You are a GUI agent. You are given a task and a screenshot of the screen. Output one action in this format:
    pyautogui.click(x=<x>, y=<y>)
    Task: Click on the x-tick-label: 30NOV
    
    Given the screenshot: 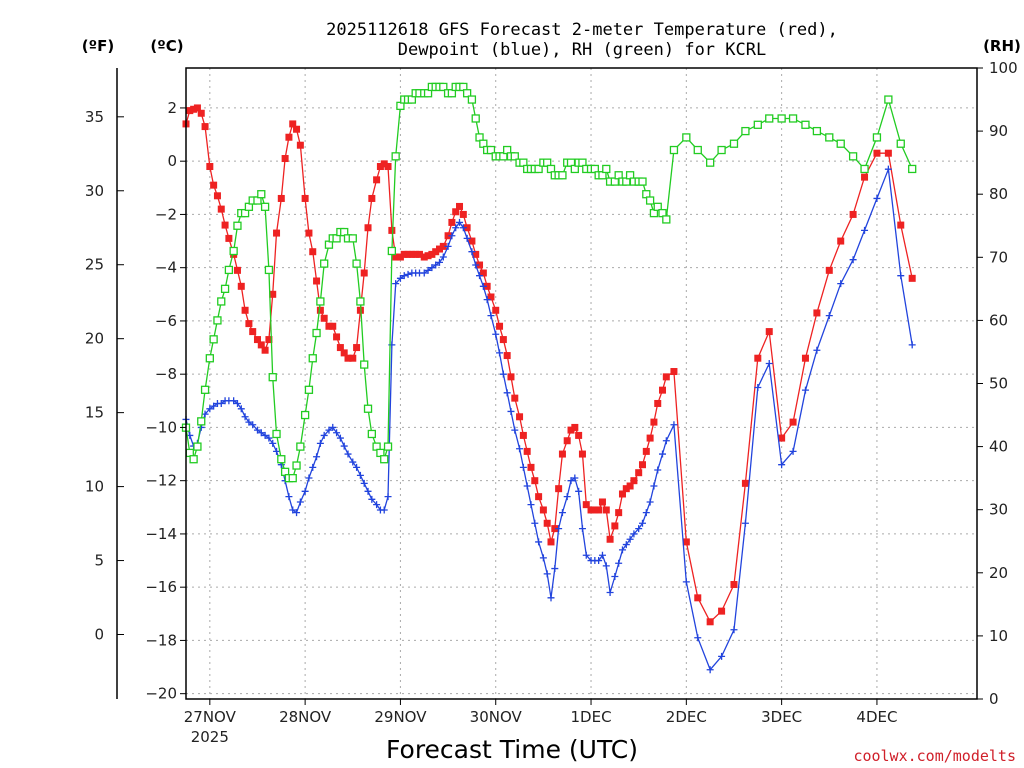 What is the action you would take?
    pyautogui.click(x=496, y=717)
    